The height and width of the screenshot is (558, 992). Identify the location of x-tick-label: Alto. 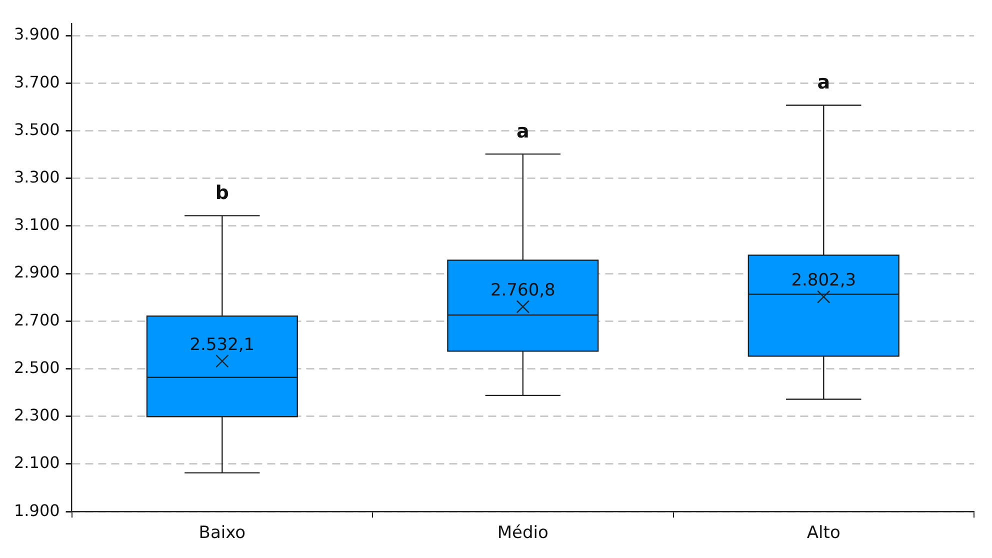
(823, 533).